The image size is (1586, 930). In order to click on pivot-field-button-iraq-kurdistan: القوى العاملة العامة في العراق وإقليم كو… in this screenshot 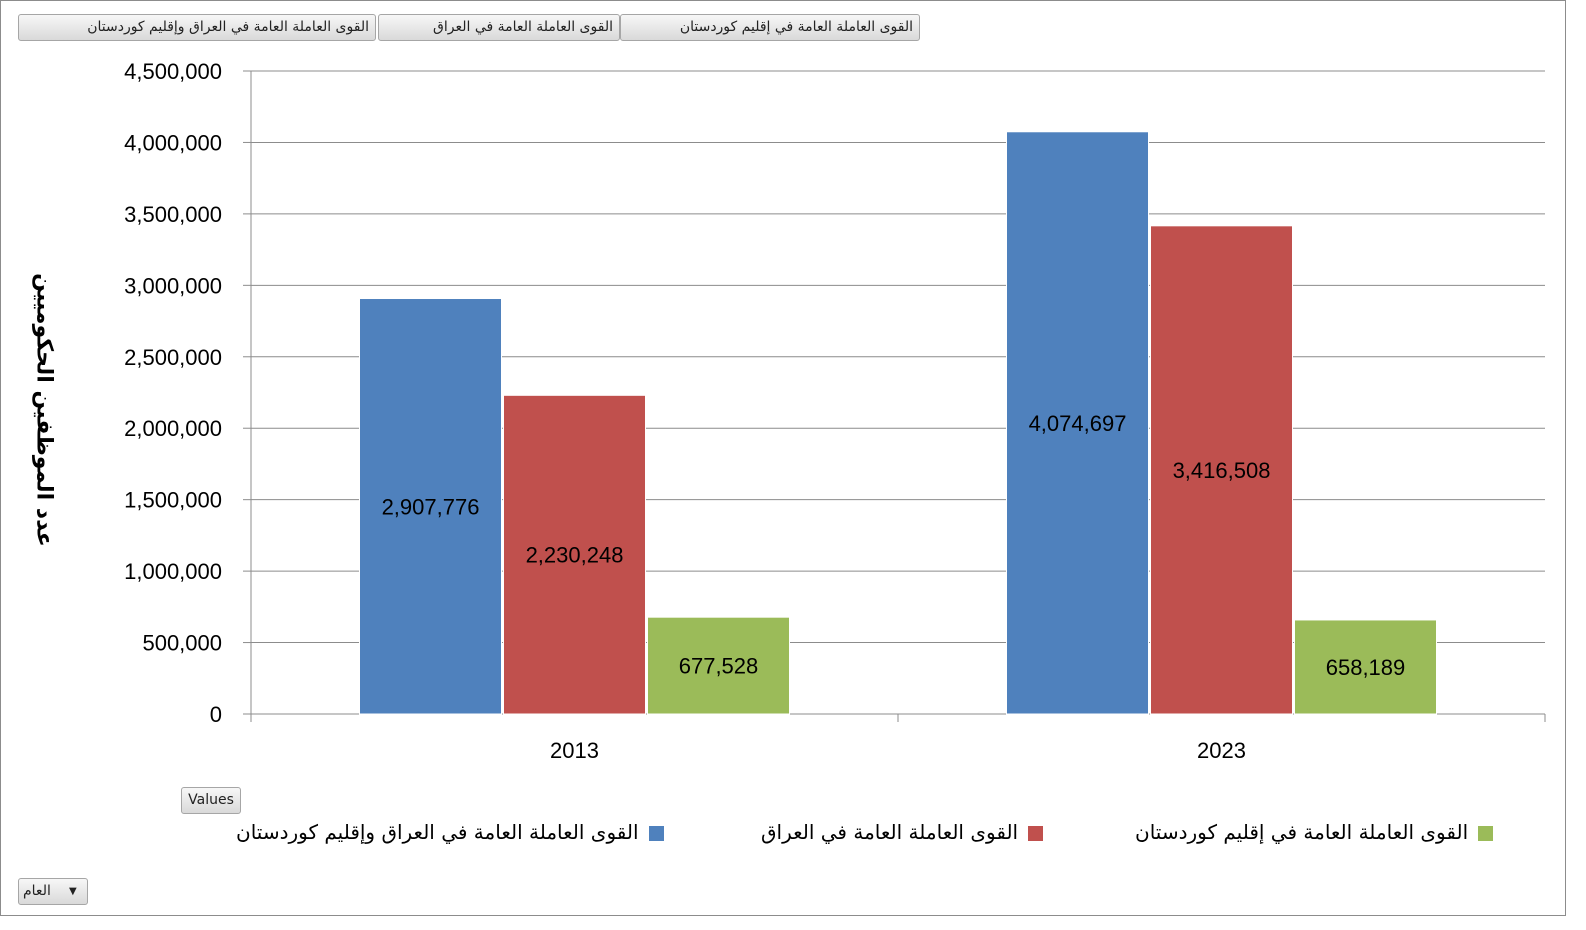, I will do `click(197, 27)`.